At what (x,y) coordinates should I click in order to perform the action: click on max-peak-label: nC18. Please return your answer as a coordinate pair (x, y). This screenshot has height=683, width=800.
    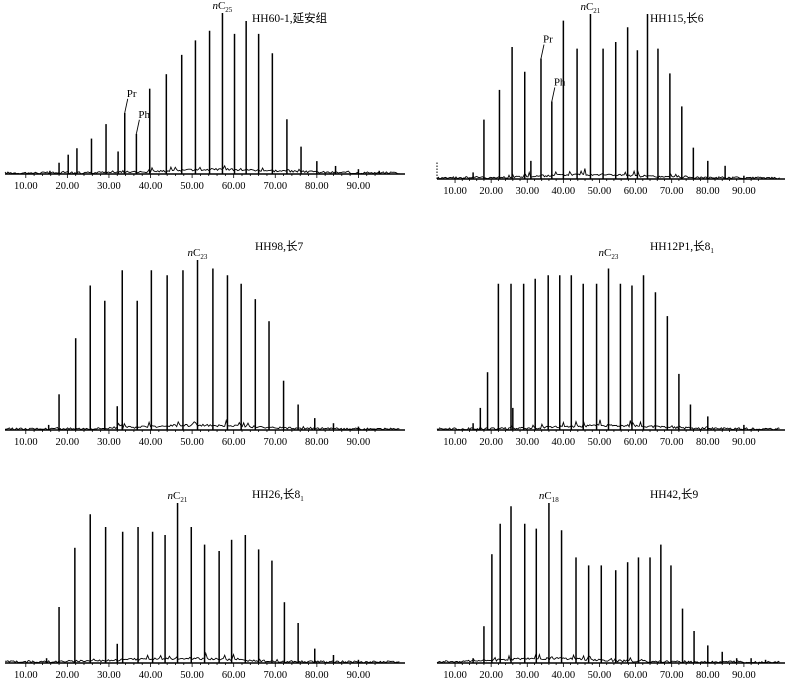
    Looking at the image, I should click on (549, 497).